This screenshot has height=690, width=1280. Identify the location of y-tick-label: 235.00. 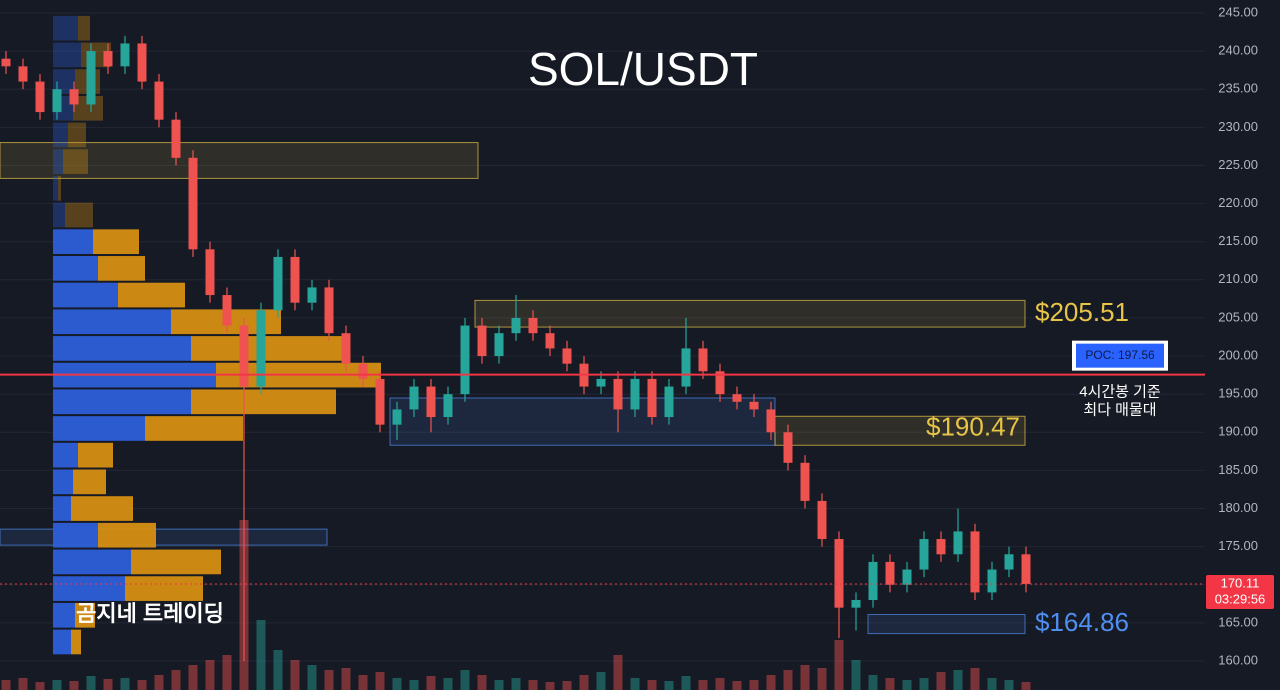
(1238, 88).